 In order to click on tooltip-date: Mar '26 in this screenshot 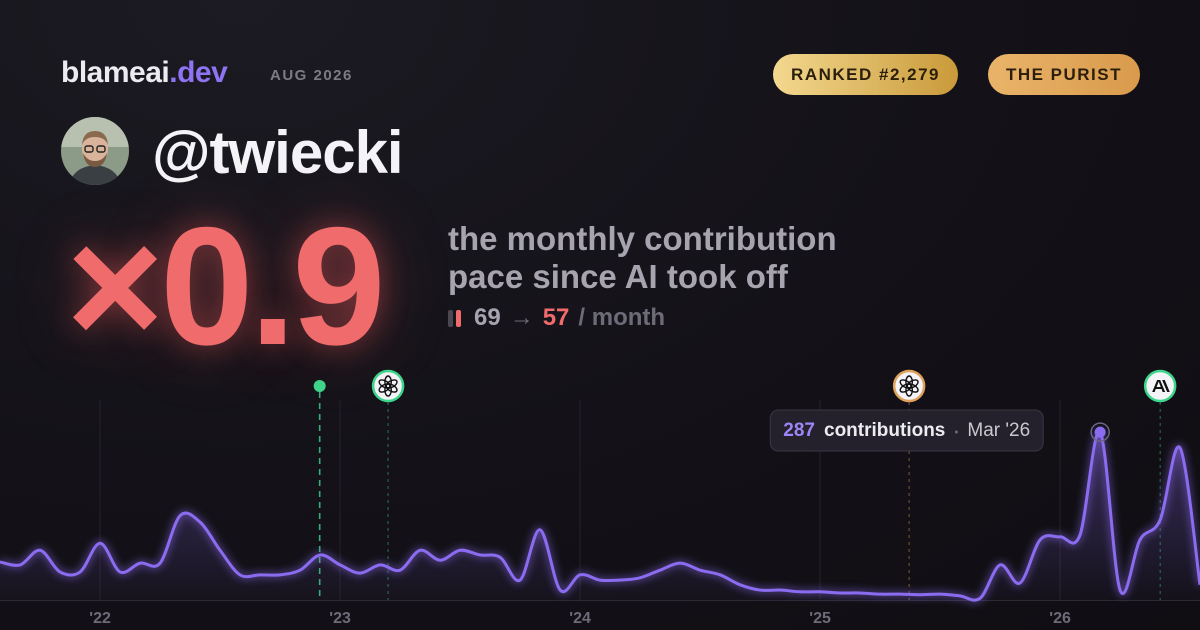, I will do `click(998, 430)`.